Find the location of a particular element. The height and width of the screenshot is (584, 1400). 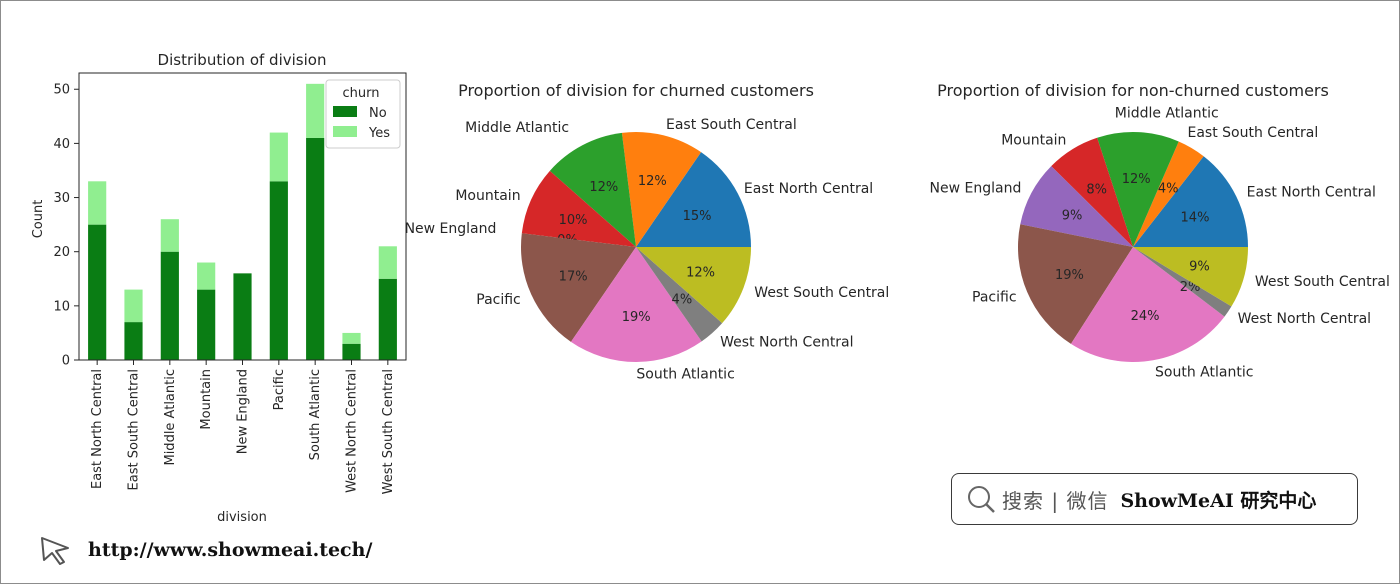

pie2-label-2: Middle Atlantic is located at coordinates (1167, 114).